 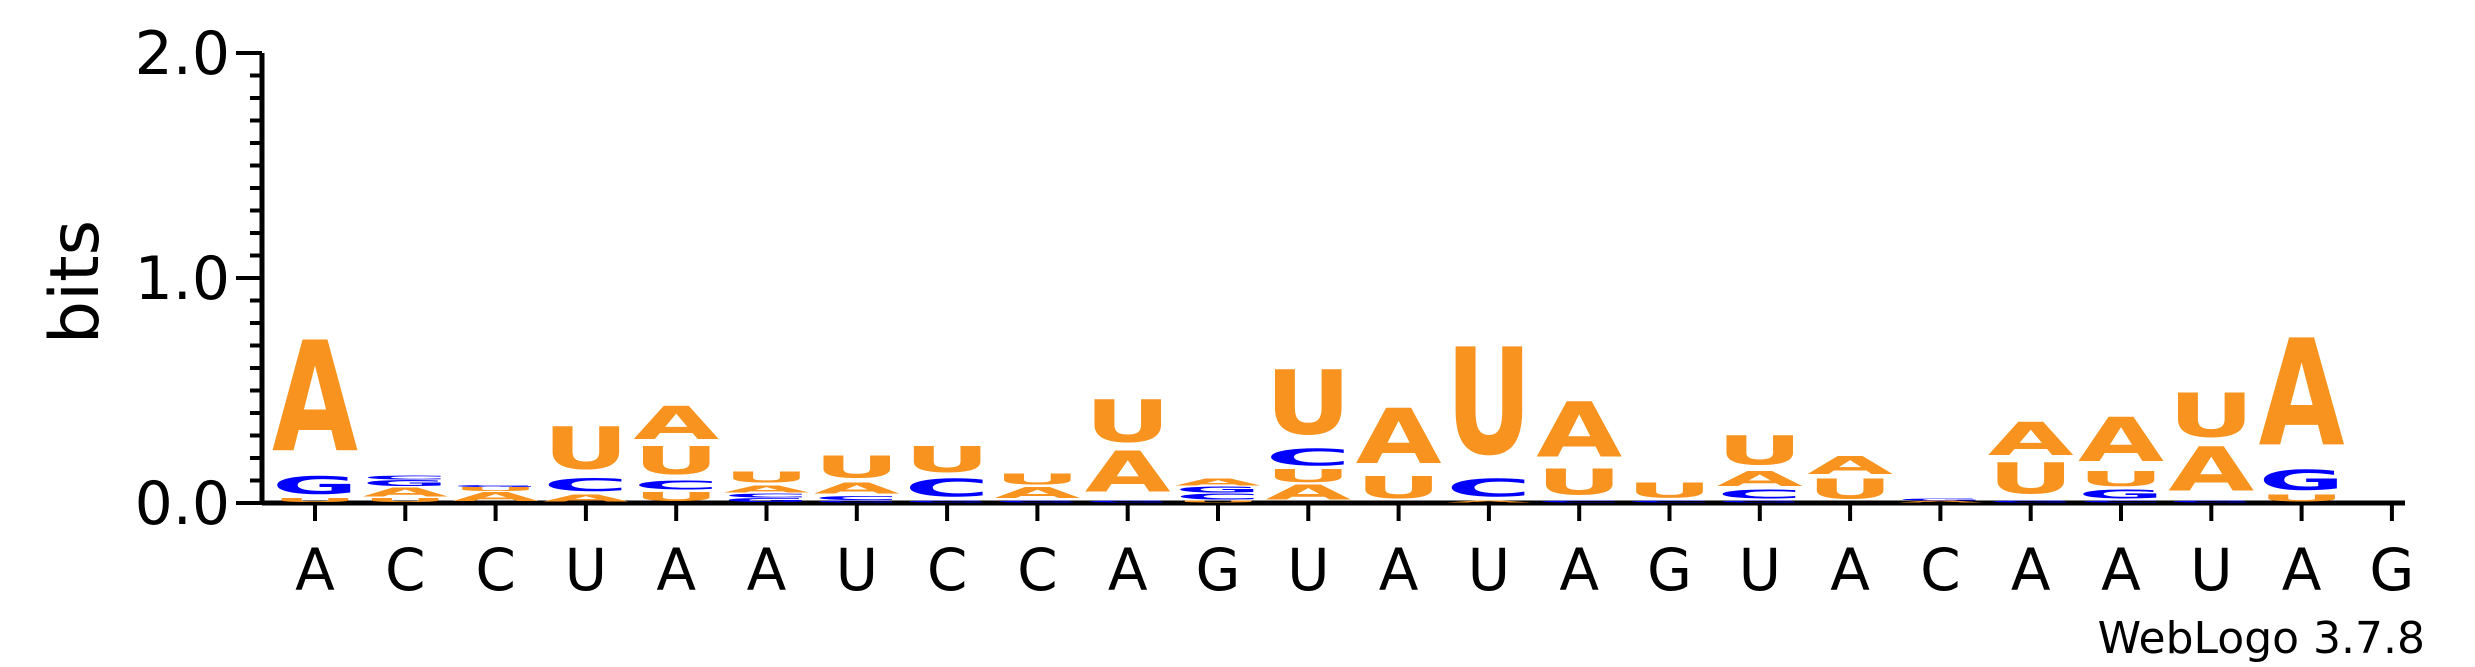 What do you see at coordinates (182, 54) in the screenshot?
I see `y-tick-label: 2.0` at bounding box center [182, 54].